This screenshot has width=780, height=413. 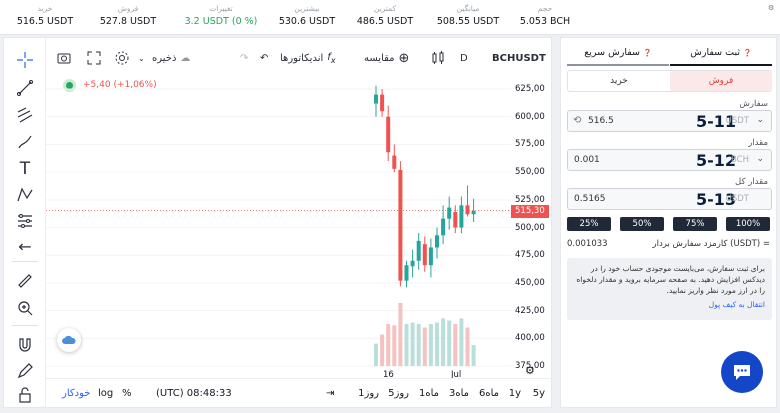 I want to click on compare-label: مقایسه, so click(x=379, y=58).